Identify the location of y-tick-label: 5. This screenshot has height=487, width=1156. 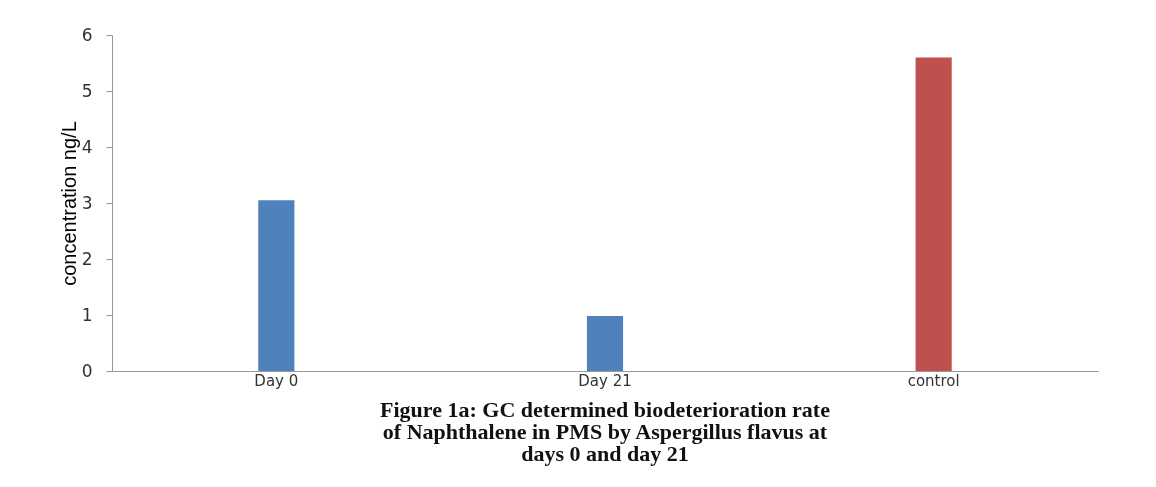
(87, 90).